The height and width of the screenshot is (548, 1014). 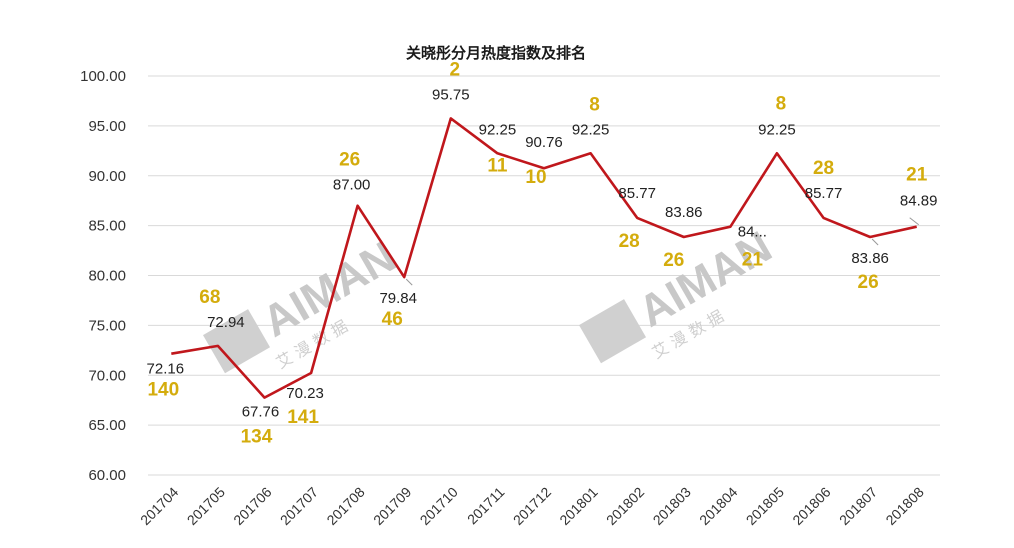 What do you see at coordinates (625, 506) in the screenshot?
I see `x-tick-label: 201802` at bounding box center [625, 506].